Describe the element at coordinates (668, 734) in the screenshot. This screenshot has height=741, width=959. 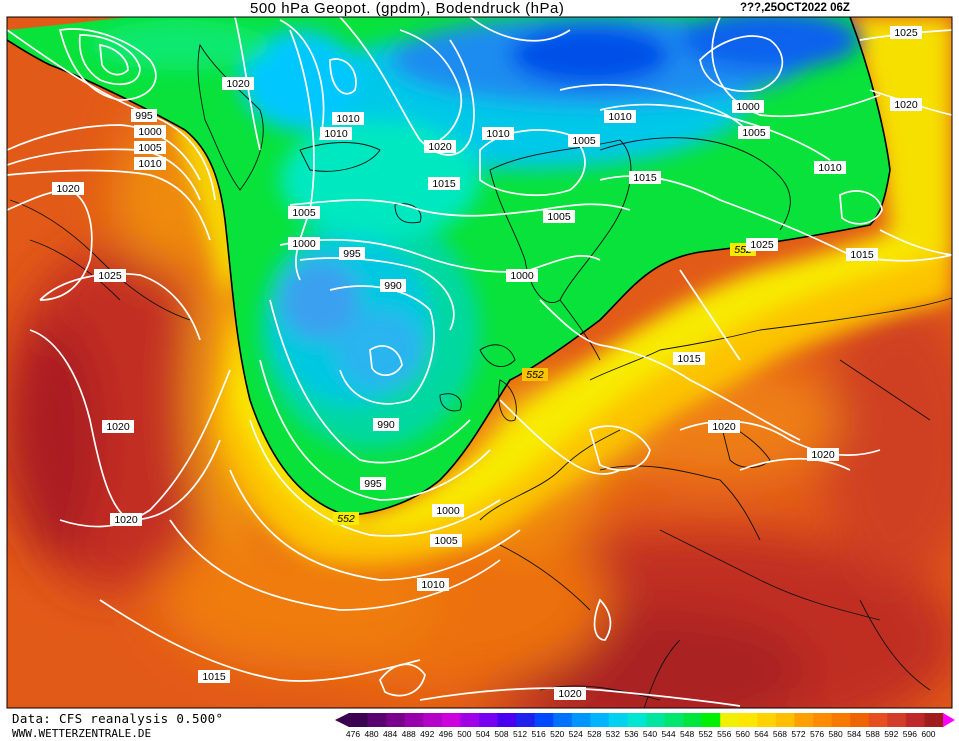
I see `legend-tick-label: 544` at that location.